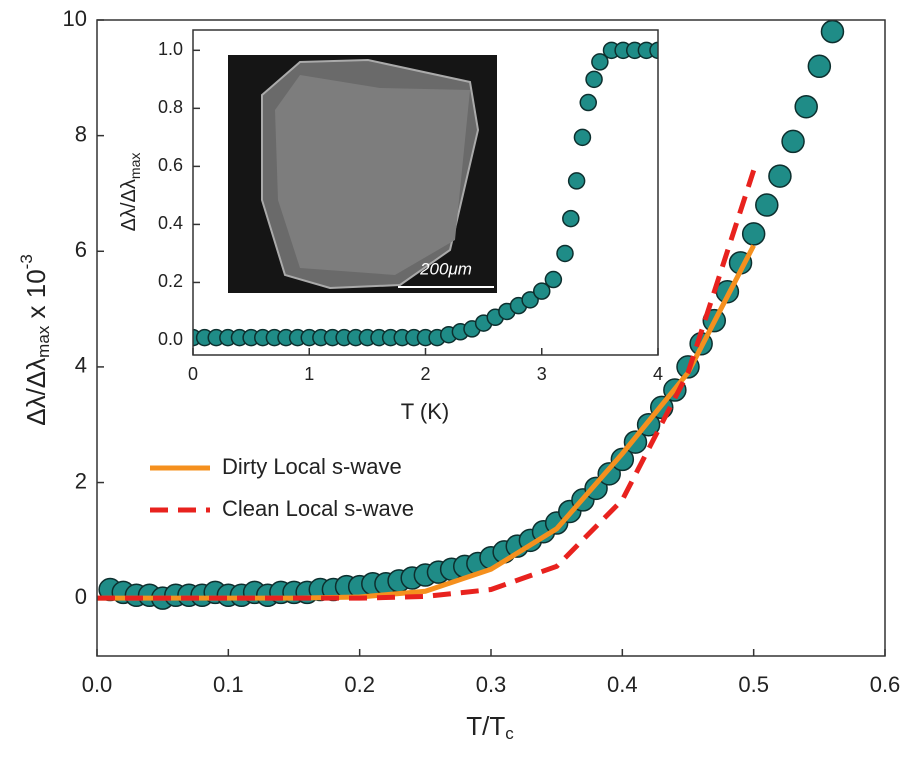 The width and height of the screenshot is (910, 761). What do you see at coordinates (170, 49) in the screenshot?
I see `y-tick-label: 1.0` at bounding box center [170, 49].